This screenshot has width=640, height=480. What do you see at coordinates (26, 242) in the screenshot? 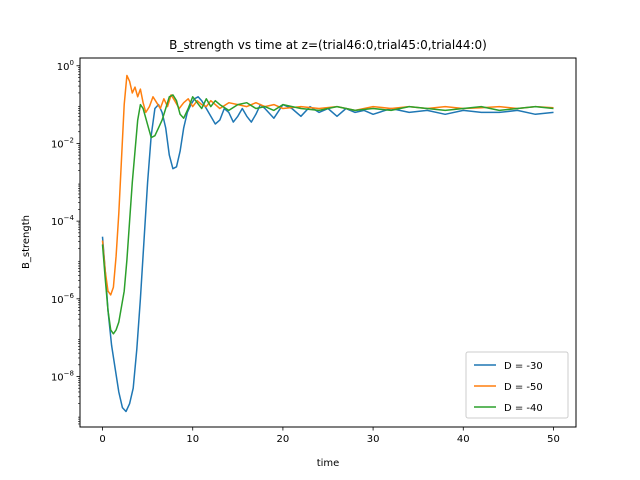
I see `y-axis-label: B_strength` at bounding box center [26, 242].